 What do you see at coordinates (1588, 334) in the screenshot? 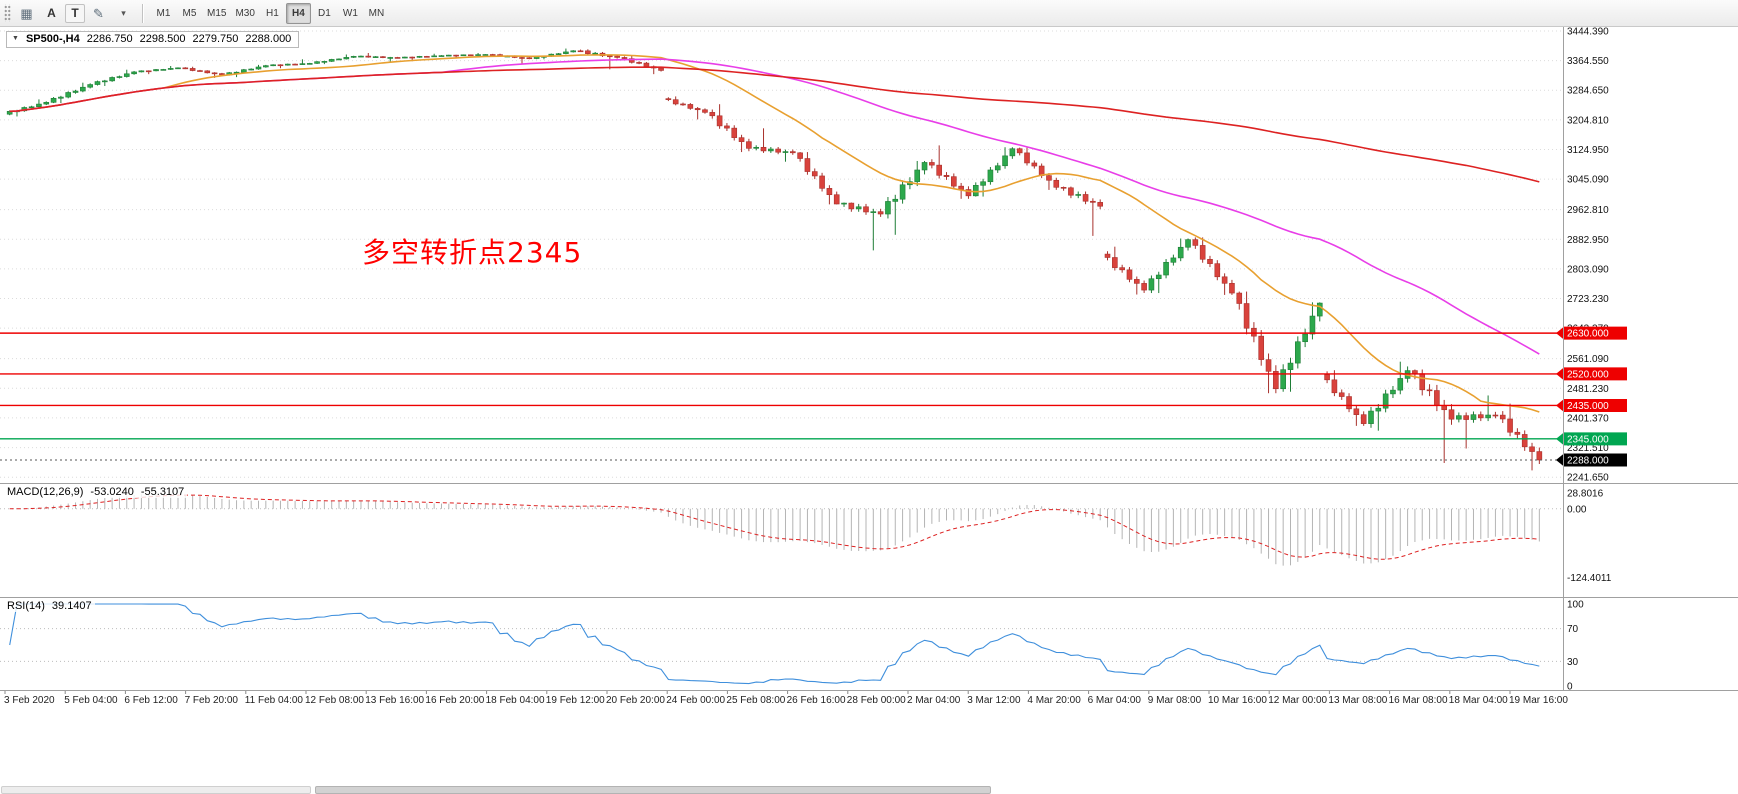
I see `svg-text: 2630.000` at bounding box center [1588, 334].